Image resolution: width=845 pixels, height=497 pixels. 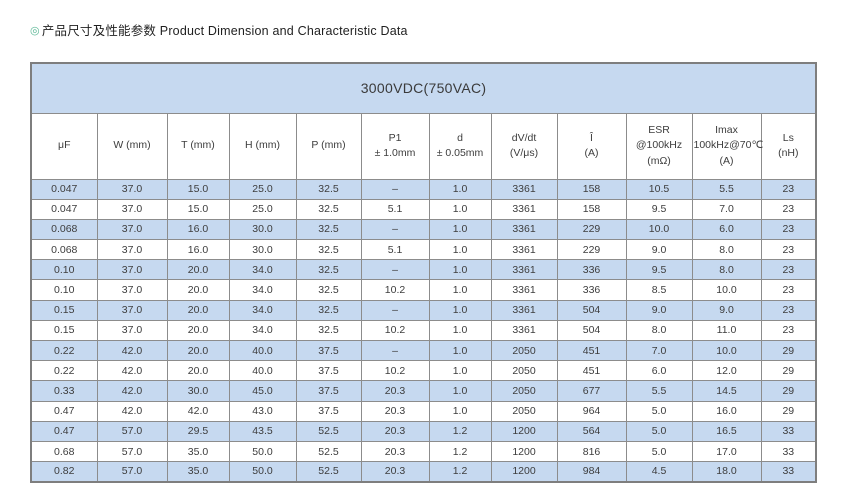 I want to click on table-cell: 25.0, so click(x=262, y=209).